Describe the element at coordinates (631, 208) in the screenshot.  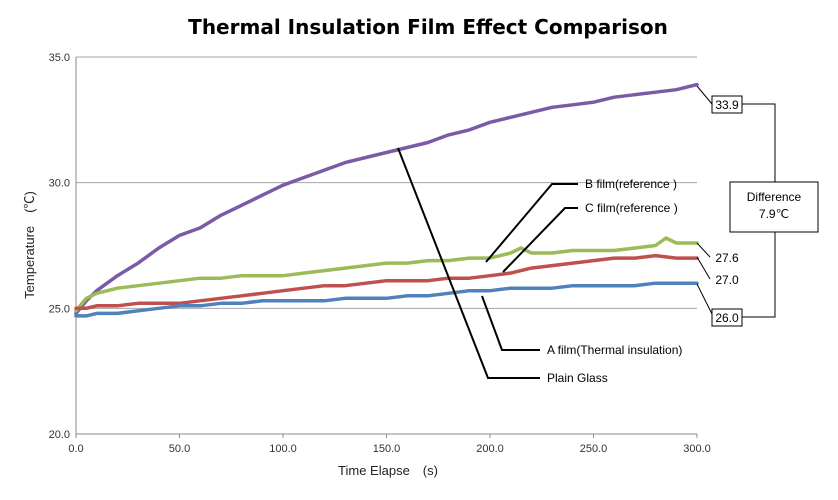
I see `callout-label-c-film: C film(reference )` at that location.